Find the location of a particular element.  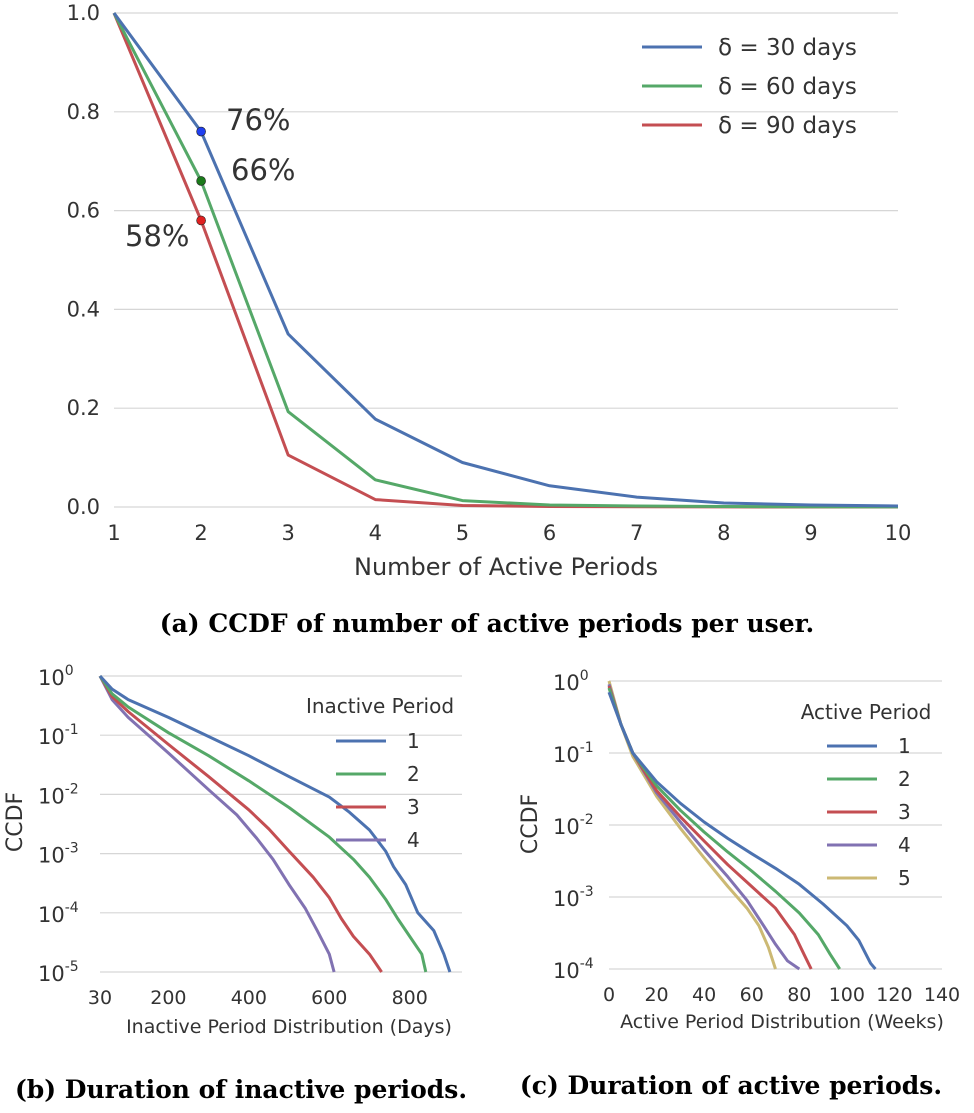

chart-a-legend-label: δ = 30 days is located at coordinates (787, 48).